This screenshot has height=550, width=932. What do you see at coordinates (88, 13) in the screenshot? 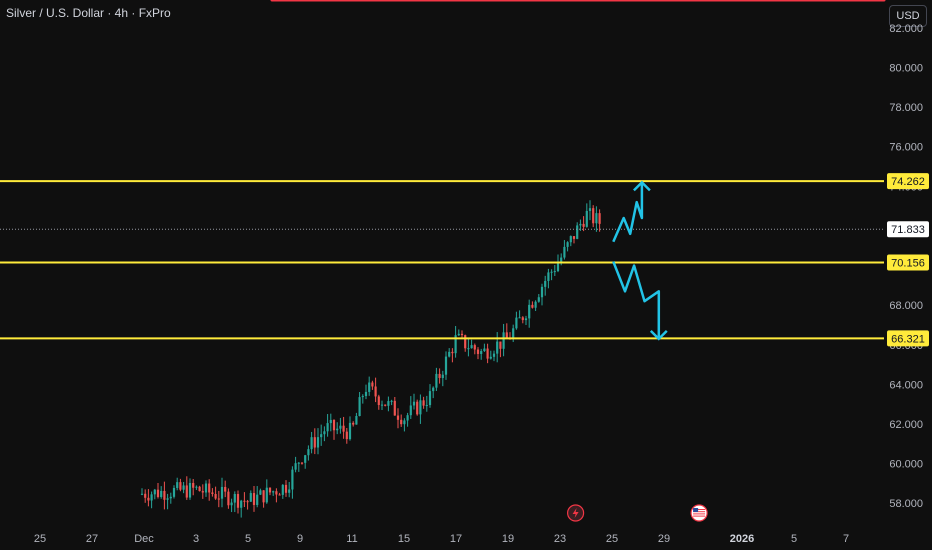
I see `chart-title: Silver / U.S. Dollar · 4h · FxPro` at bounding box center [88, 13].